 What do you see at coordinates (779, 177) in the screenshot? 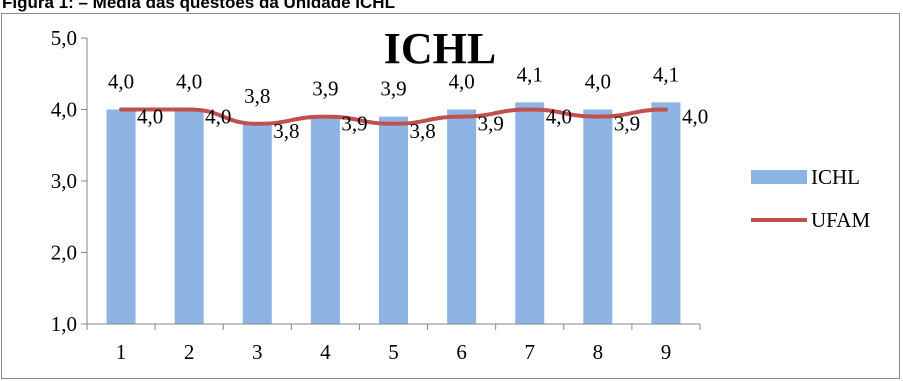
I see `legend-swatch-ichl` at bounding box center [779, 177].